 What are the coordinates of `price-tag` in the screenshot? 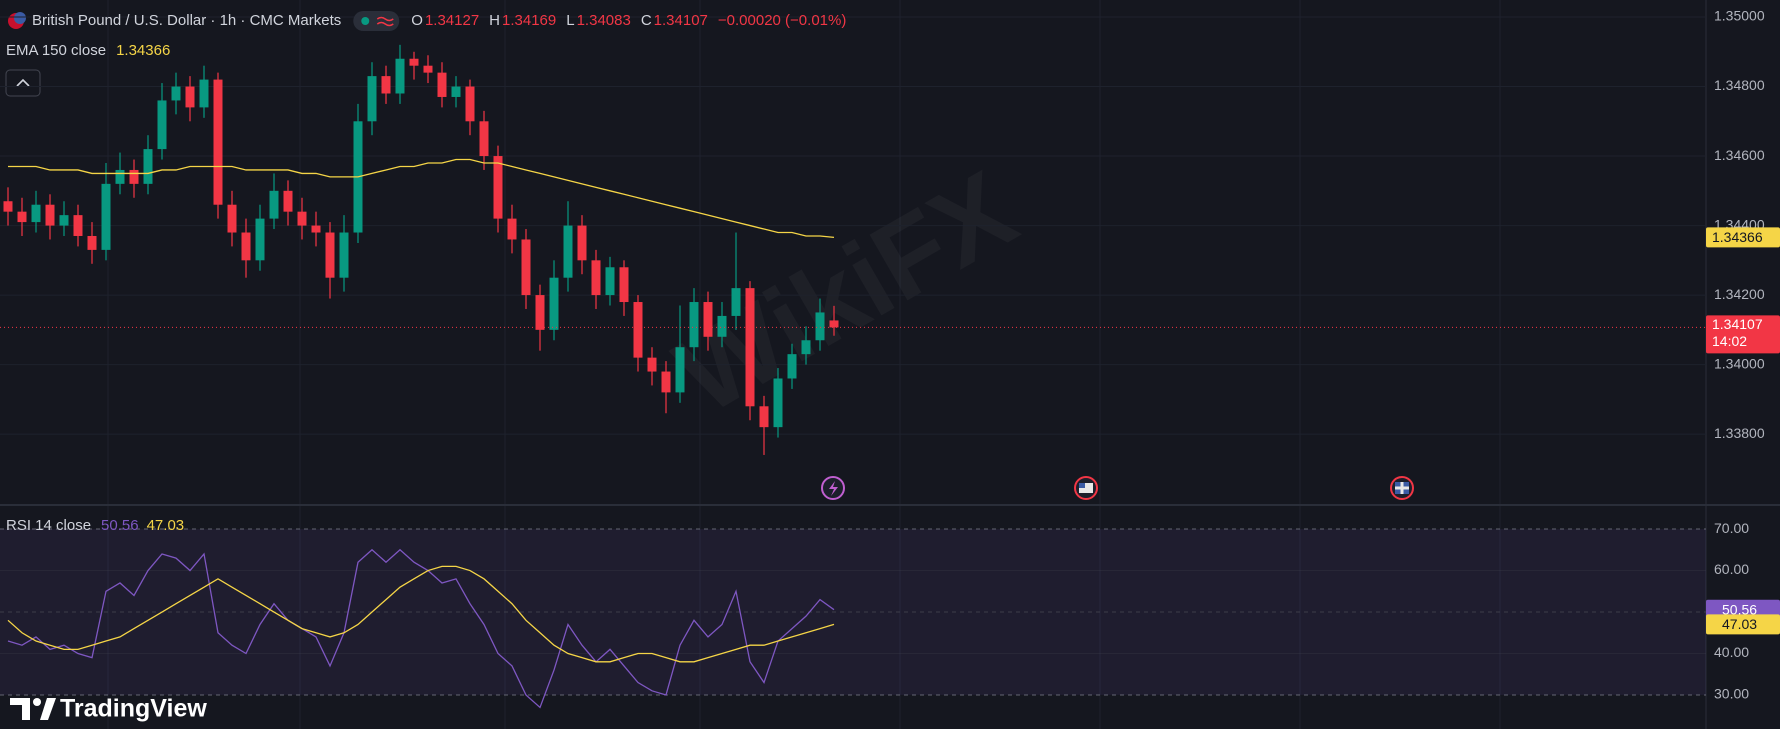 It's located at (1743, 334).